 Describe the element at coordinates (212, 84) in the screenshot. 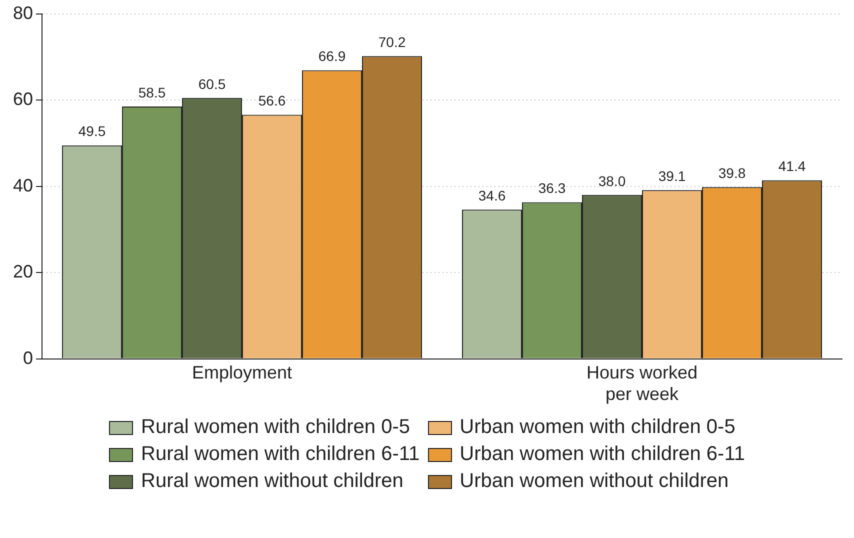

I see `data-label: 60.5` at that location.